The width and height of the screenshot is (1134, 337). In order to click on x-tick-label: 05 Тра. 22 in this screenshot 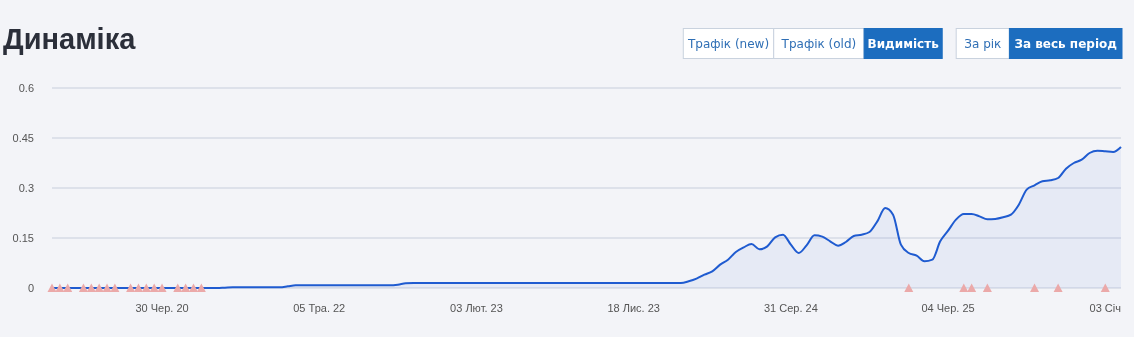, I will do `click(319, 308)`.